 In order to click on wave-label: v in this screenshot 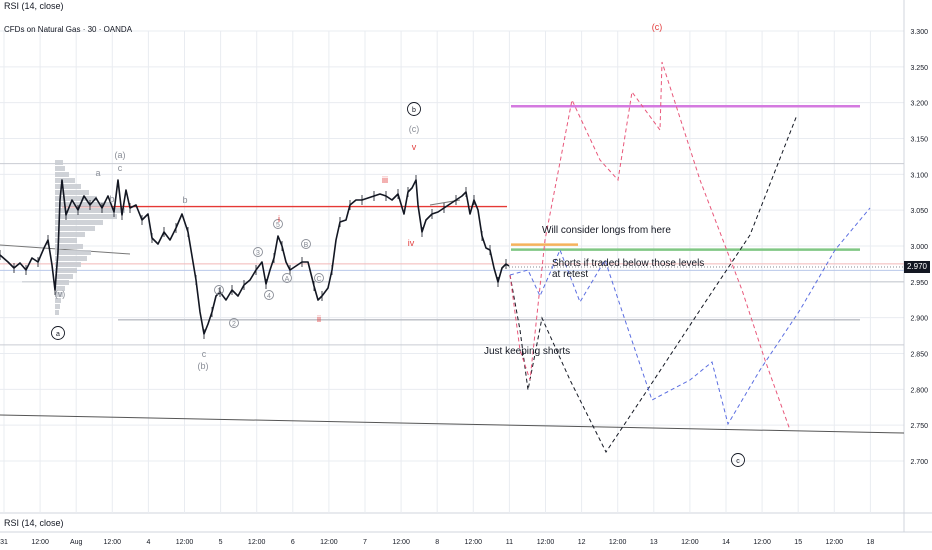, I will do `click(414, 147)`.